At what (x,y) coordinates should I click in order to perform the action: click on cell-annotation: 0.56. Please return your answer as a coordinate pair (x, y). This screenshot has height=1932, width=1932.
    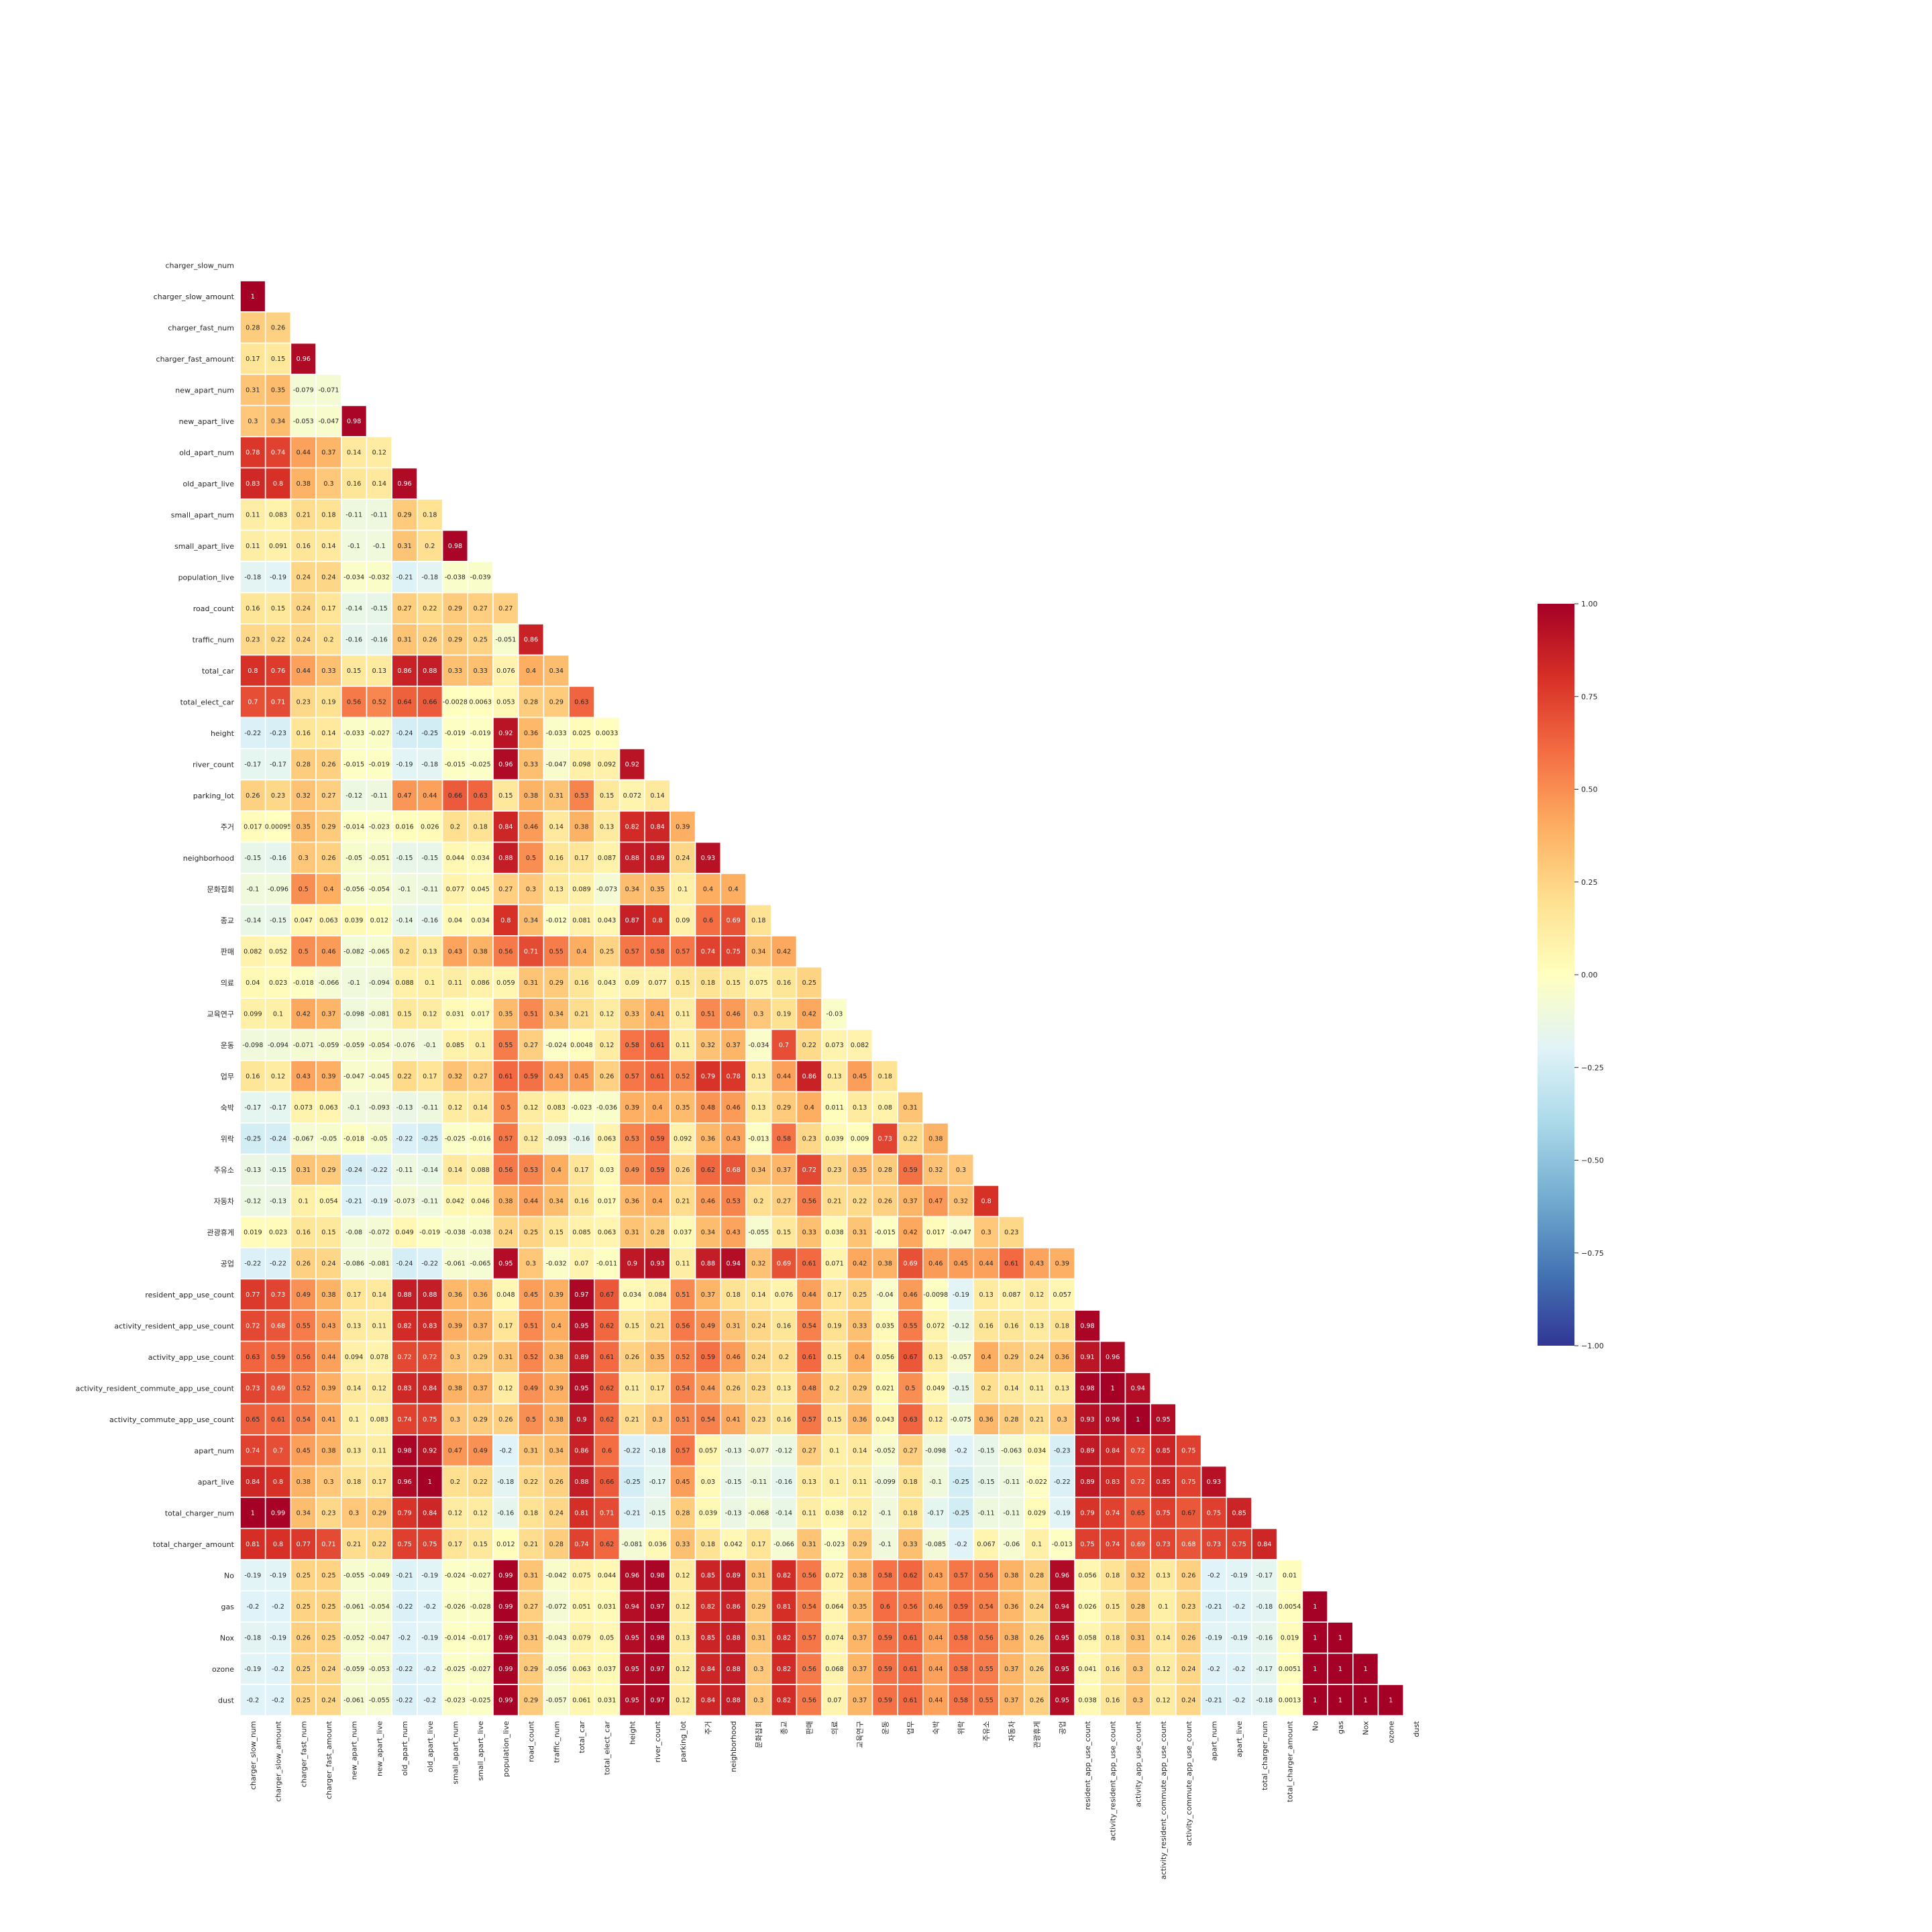
    Looking at the image, I should click on (505, 1170).